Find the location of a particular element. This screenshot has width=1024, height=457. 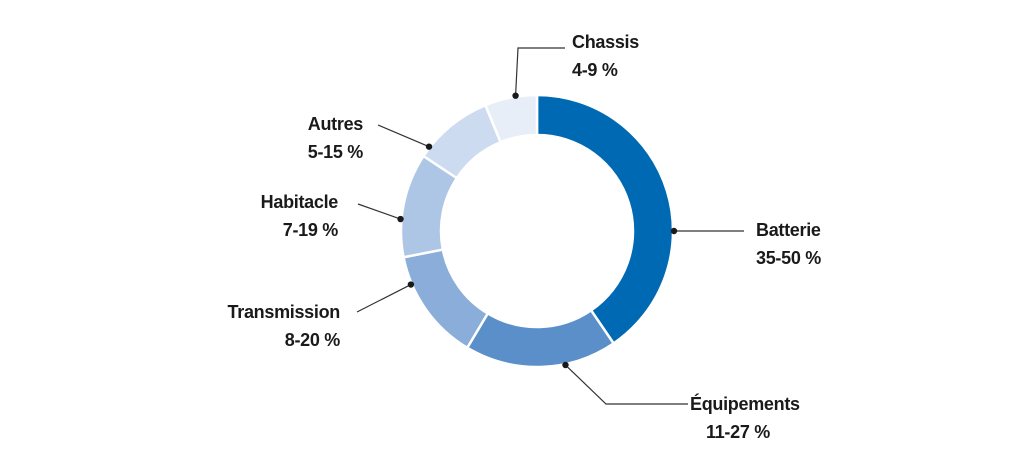

label-name: Chassis is located at coordinates (605, 42).